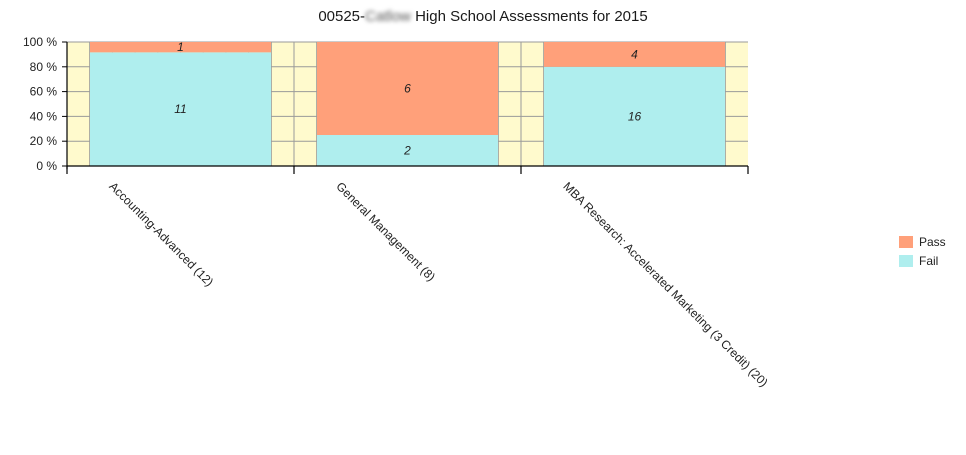  I want to click on data-label-fail: 16, so click(635, 116).